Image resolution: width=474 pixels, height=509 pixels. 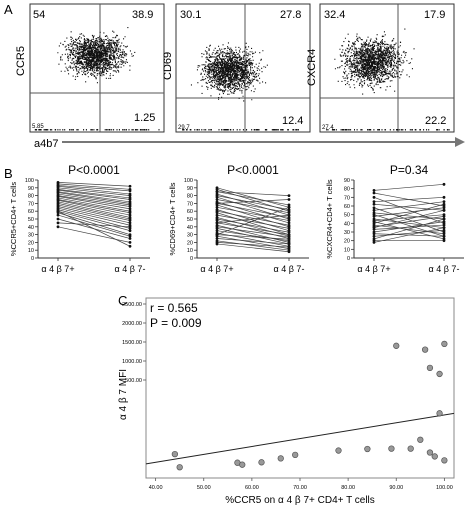 What do you see at coordinates (132, 362) in the screenshot?
I see `scatter-y-tick-label: 1000.00` at bounding box center [132, 362].